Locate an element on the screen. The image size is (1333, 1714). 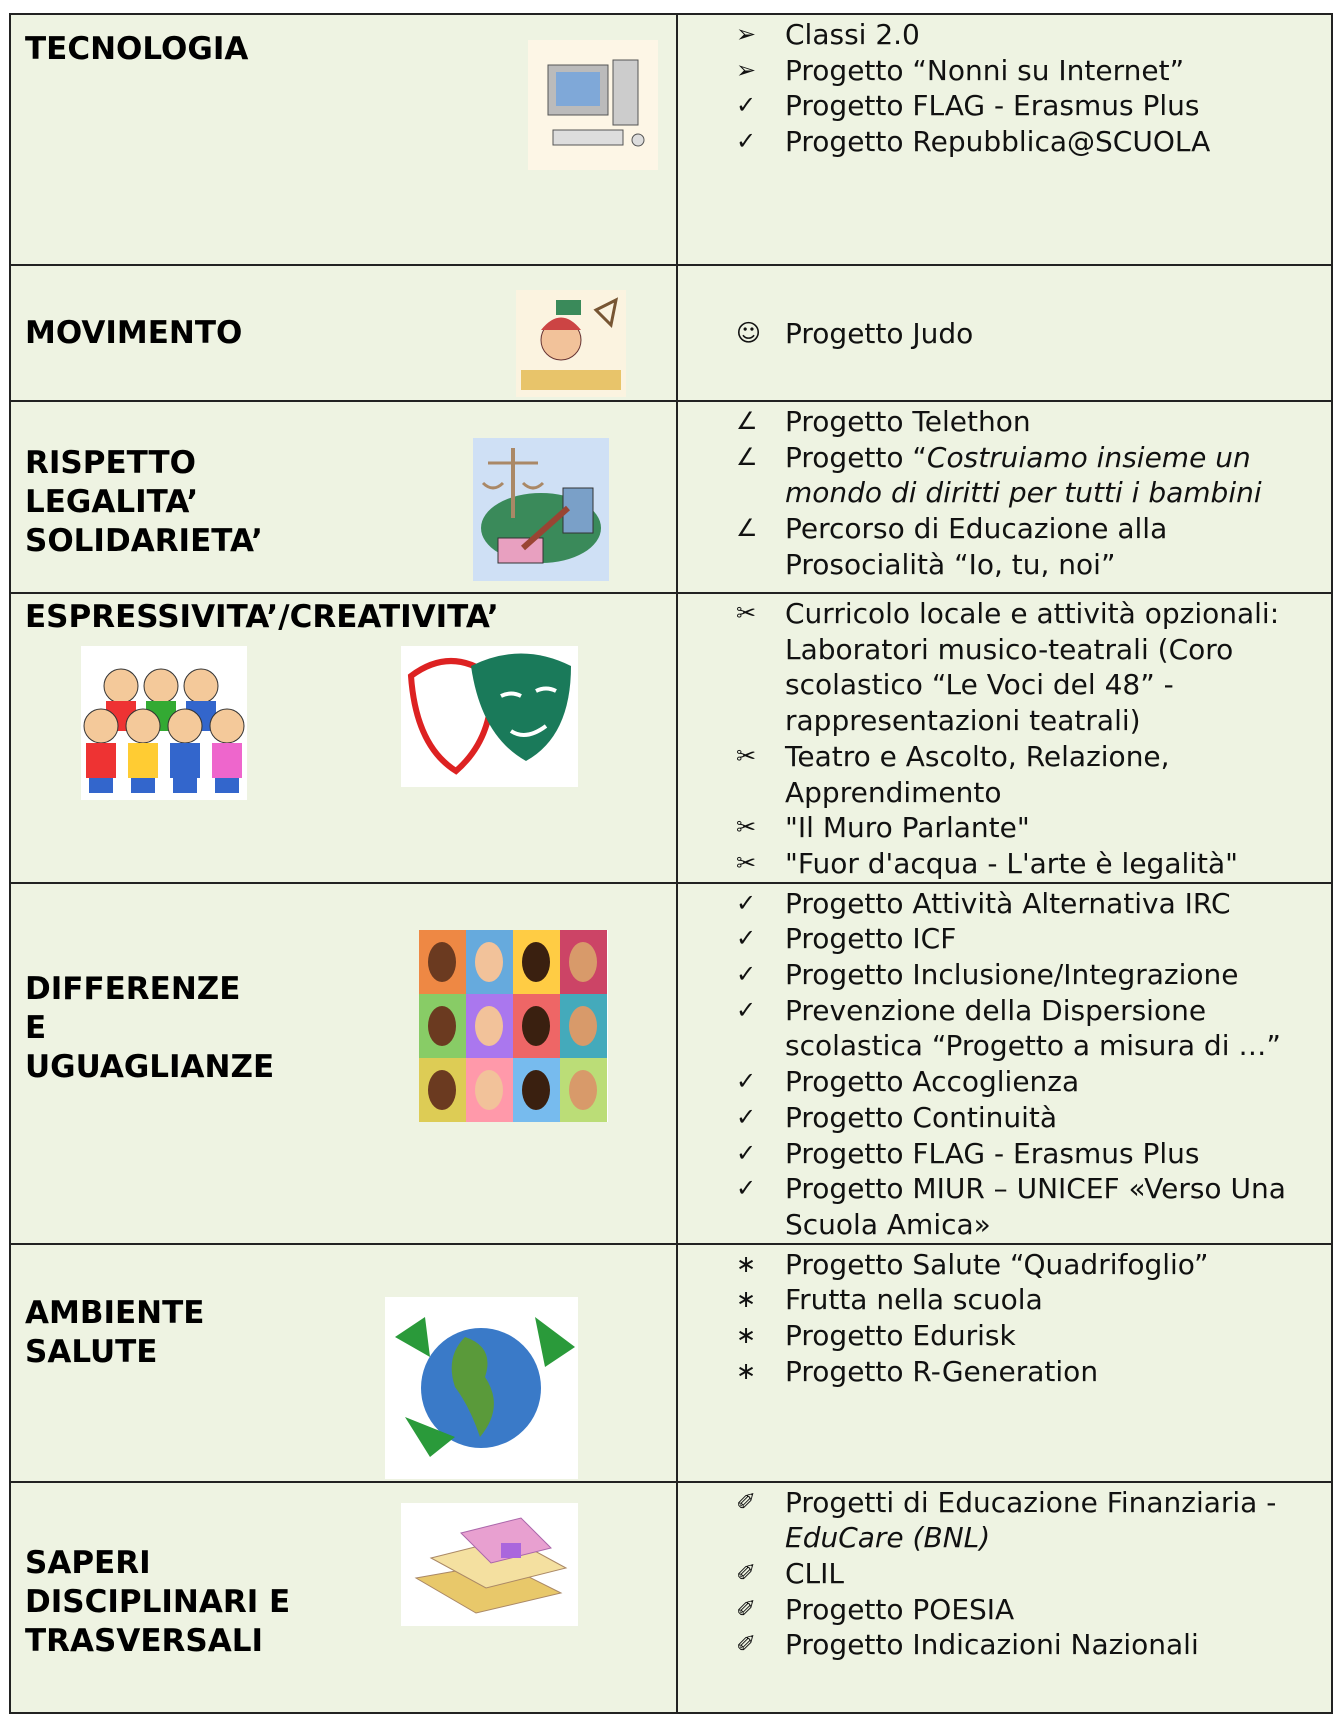
project-item: ∗ Frutta nella scuola is located at coordinates (1033, 1300).